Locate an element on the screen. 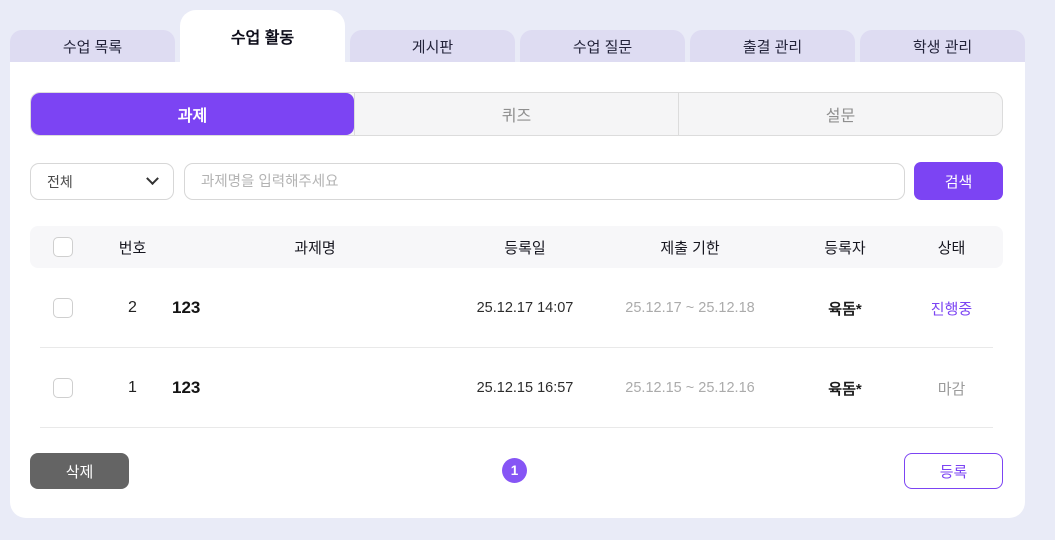  tab-class-questions: 수업 질문 is located at coordinates (602, 46).